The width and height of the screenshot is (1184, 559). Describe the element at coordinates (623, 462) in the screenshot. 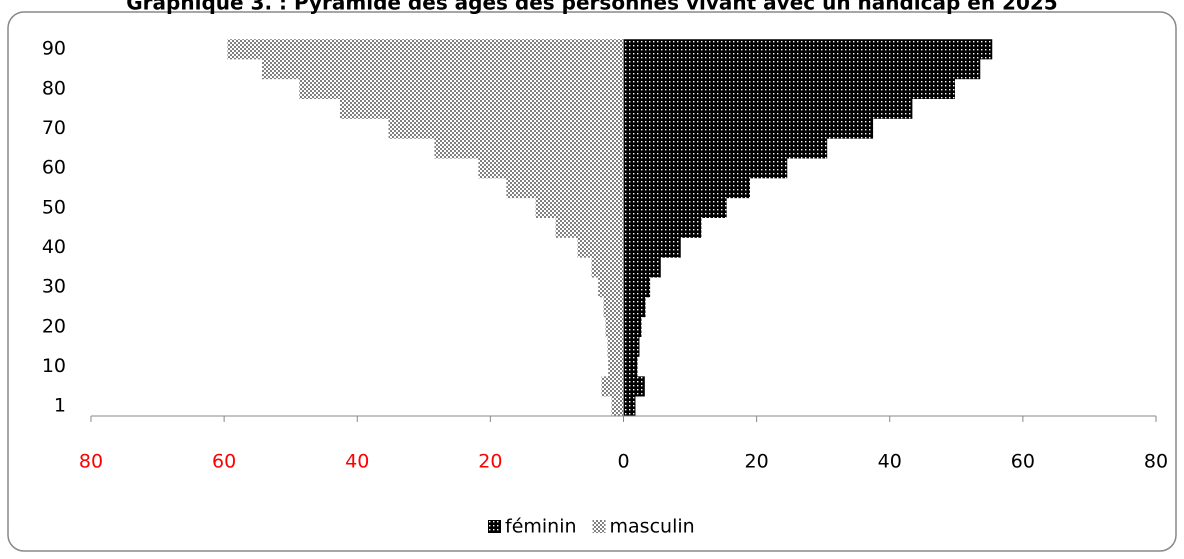

I see `x-tick-label: 0` at that location.